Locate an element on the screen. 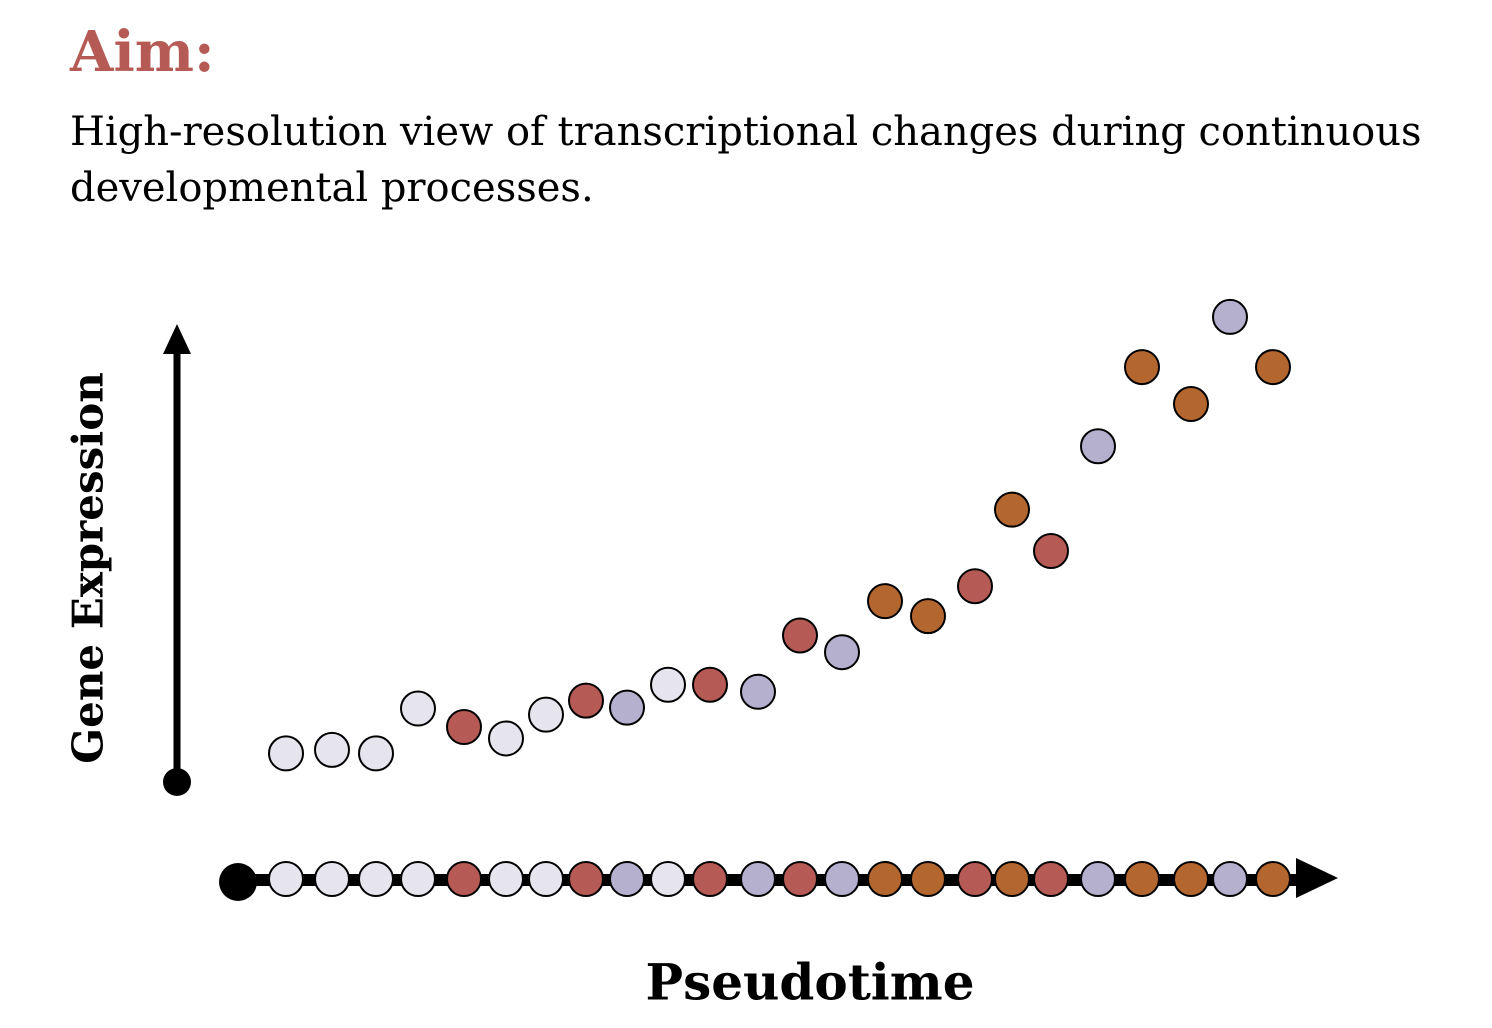 This screenshot has height=1028, width=1492. y-axis-label: Gene Expression is located at coordinates (88, 568).